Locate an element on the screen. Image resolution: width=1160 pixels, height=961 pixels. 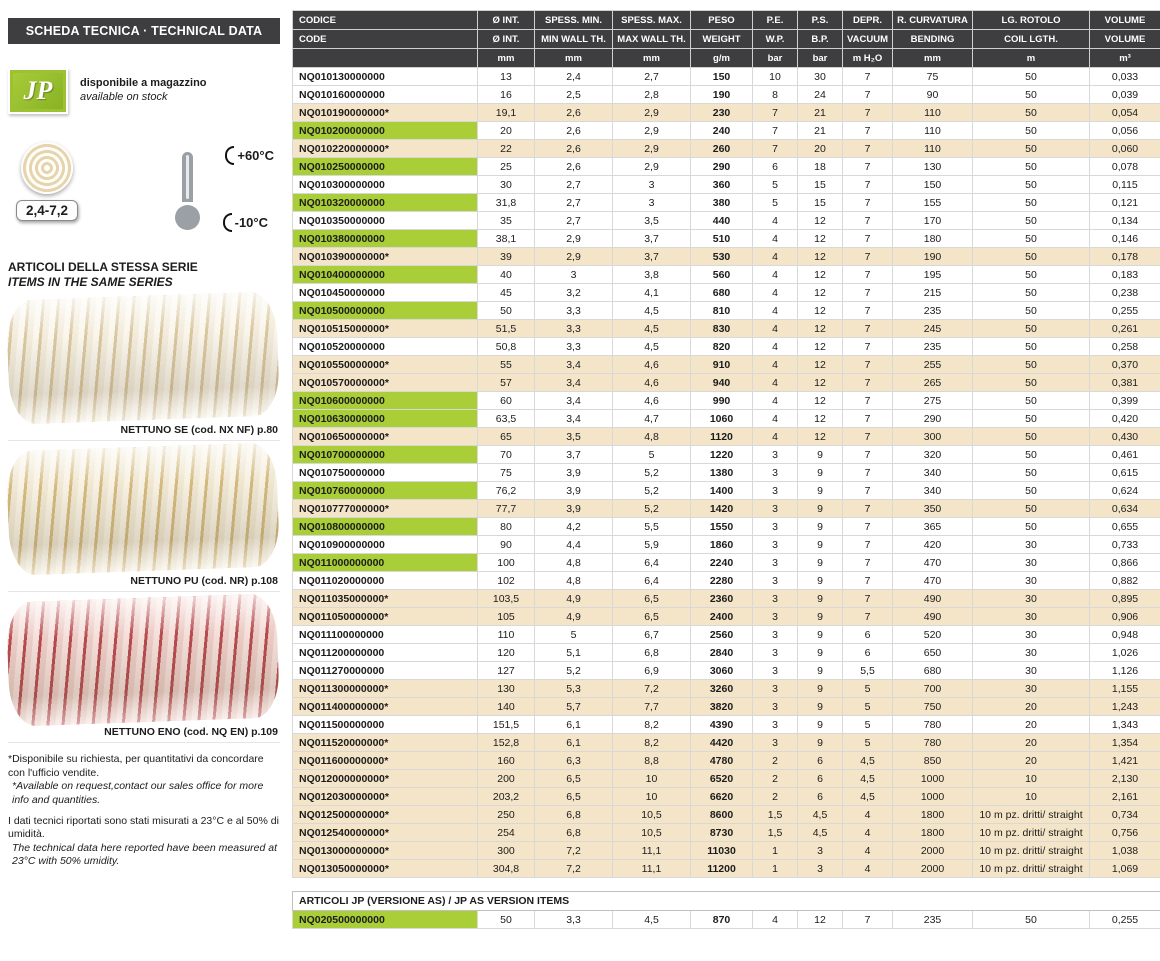
table-row: NQ010350000000 35 2,7 3,5 440 4 12 7 170 50 0,134 is located at coordinates (726, 220).